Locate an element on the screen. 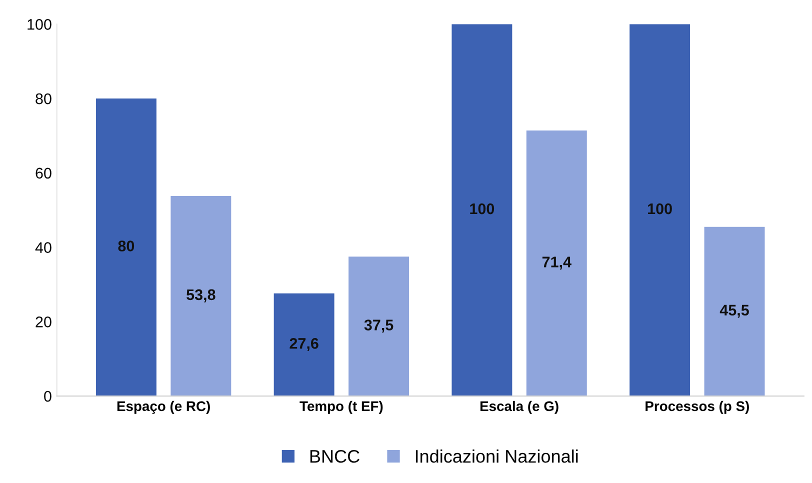 Image resolution: width=812 pixels, height=483 pixels. x-tick-label: Espaço (e RC) is located at coordinates (163, 407).